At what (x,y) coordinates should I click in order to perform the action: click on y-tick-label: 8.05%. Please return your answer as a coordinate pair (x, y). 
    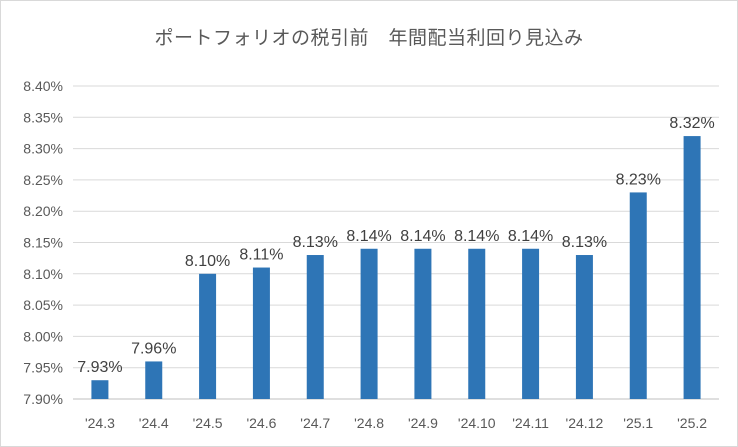
    Looking at the image, I should click on (43, 305).